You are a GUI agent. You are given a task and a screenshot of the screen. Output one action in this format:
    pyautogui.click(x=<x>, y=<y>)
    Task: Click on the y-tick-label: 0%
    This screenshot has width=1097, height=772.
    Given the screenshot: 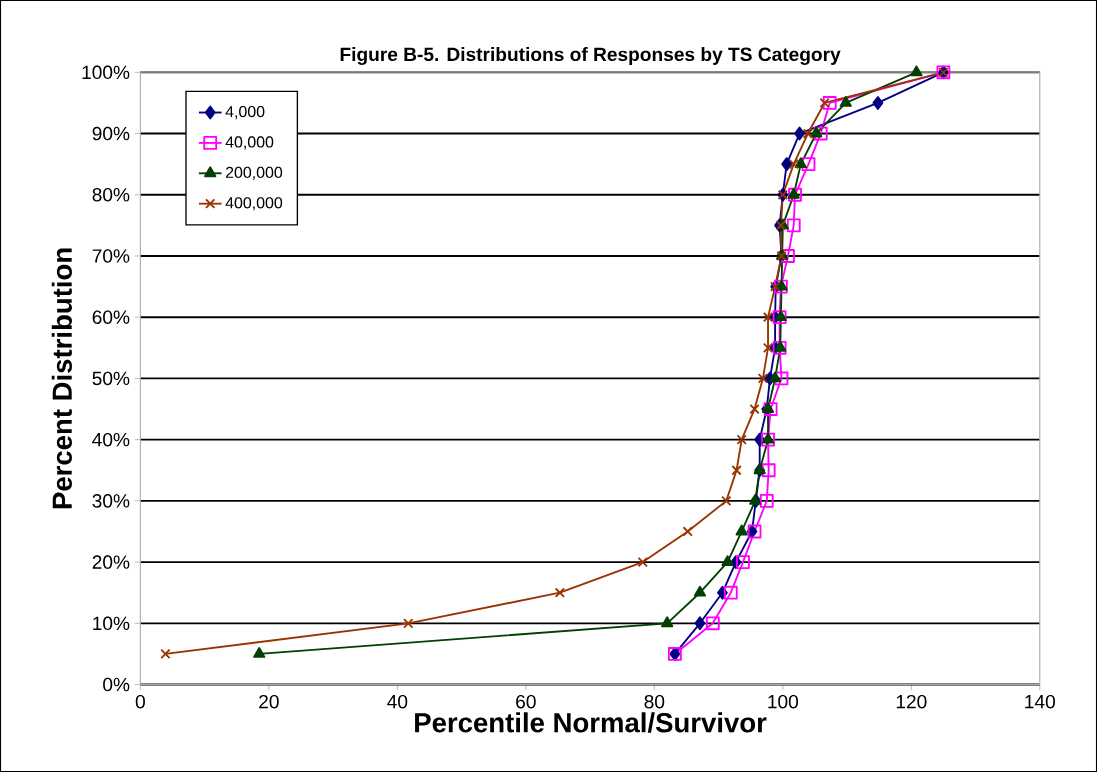 What is the action you would take?
    pyautogui.click(x=116, y=684)
    